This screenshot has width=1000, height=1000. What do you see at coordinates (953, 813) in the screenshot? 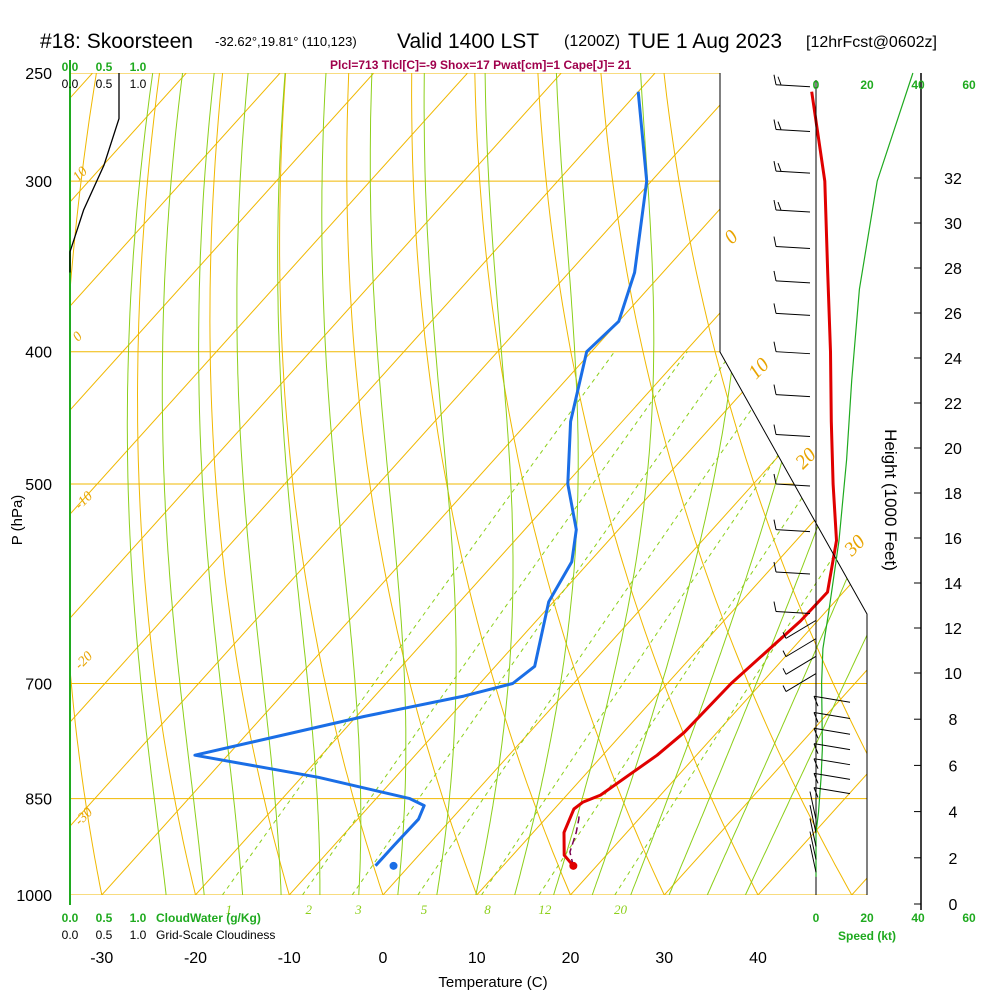
I see `height-tick-label: 4` at bounding box center [953, 813].